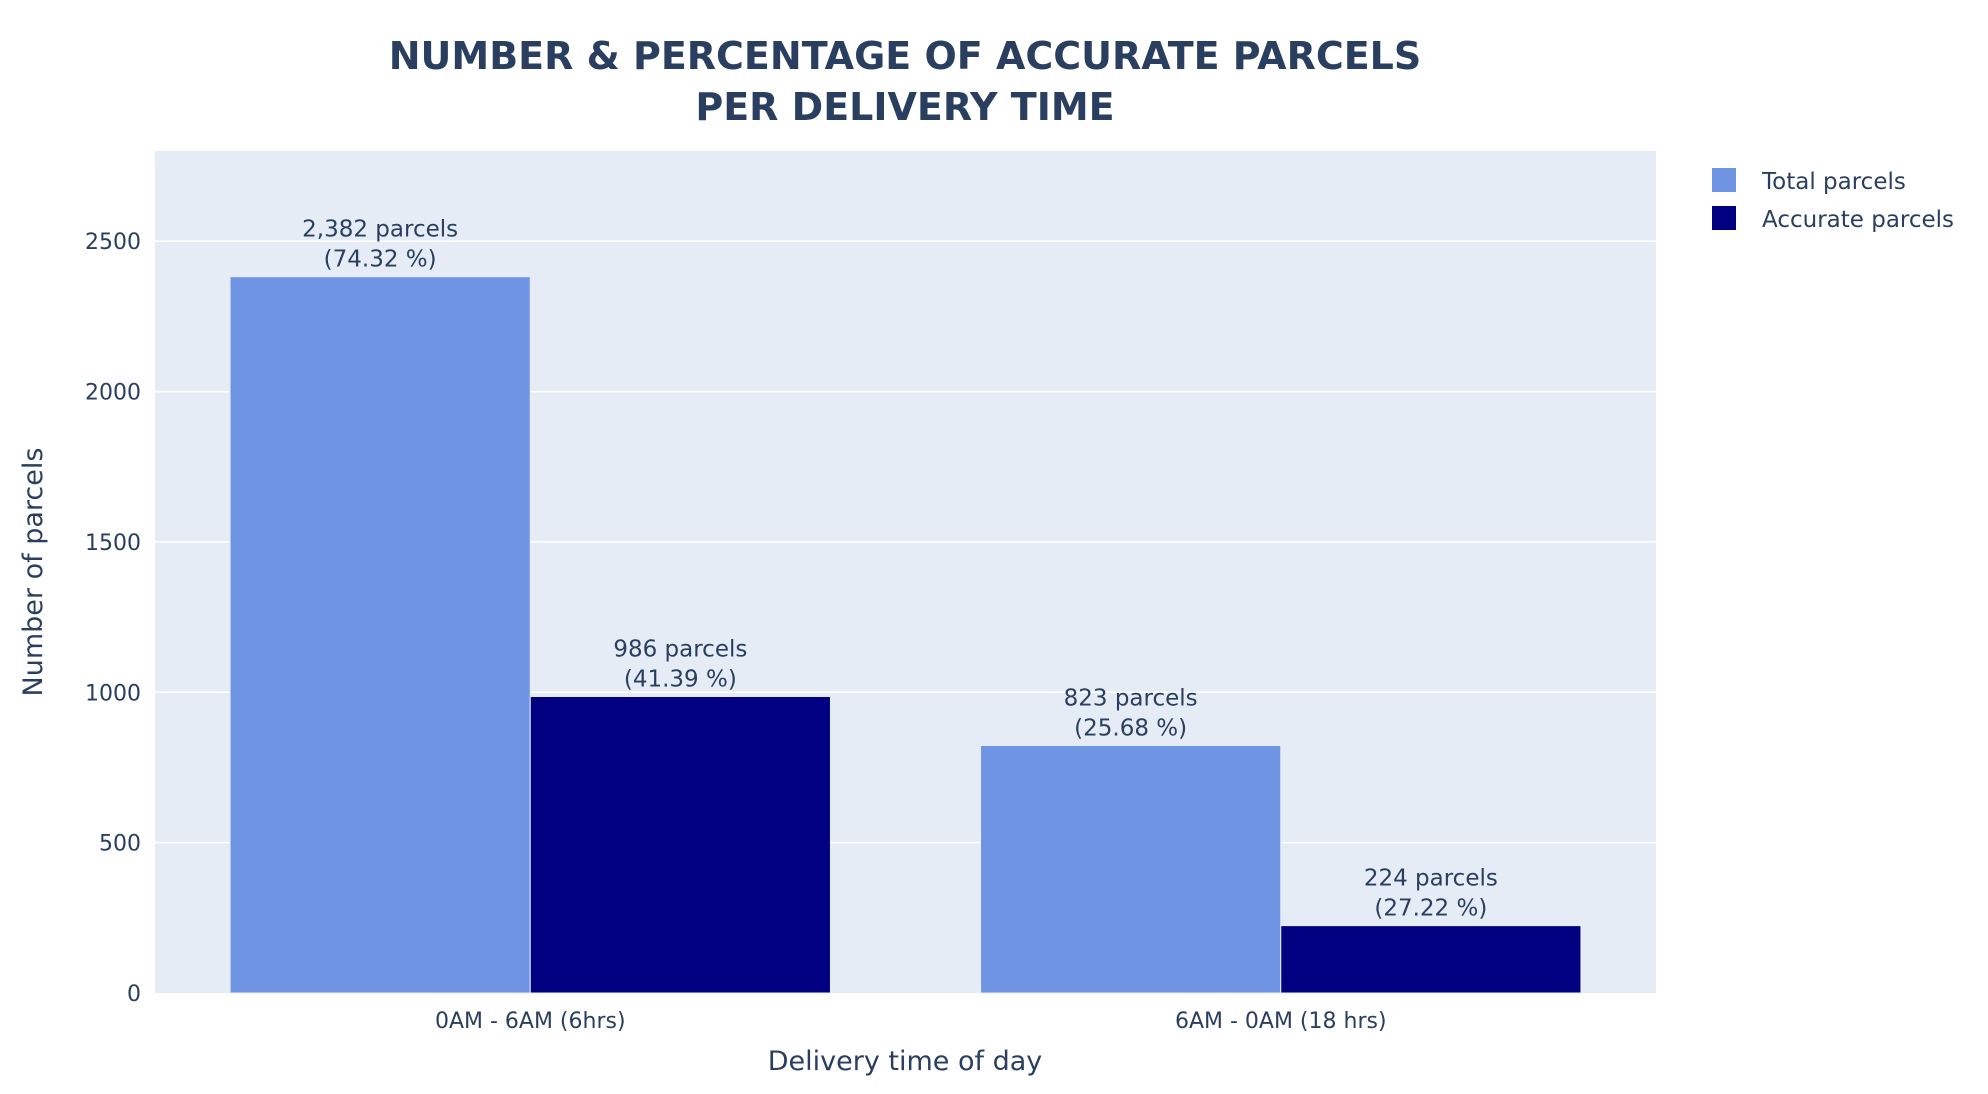 This screenshot has width=1988, height=1094. I want to click on x-tick-label: 0AM - 6AM (6hrs), so click(530, 1021).